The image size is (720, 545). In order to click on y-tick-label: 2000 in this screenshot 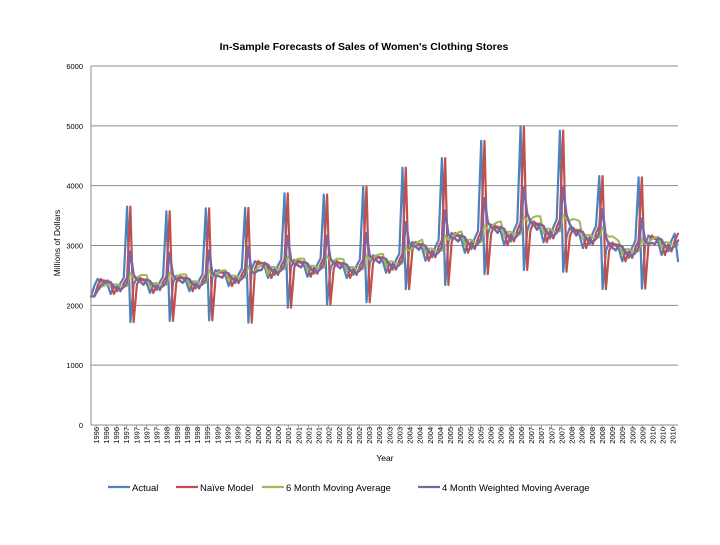, I will do `click(74, 305)`.